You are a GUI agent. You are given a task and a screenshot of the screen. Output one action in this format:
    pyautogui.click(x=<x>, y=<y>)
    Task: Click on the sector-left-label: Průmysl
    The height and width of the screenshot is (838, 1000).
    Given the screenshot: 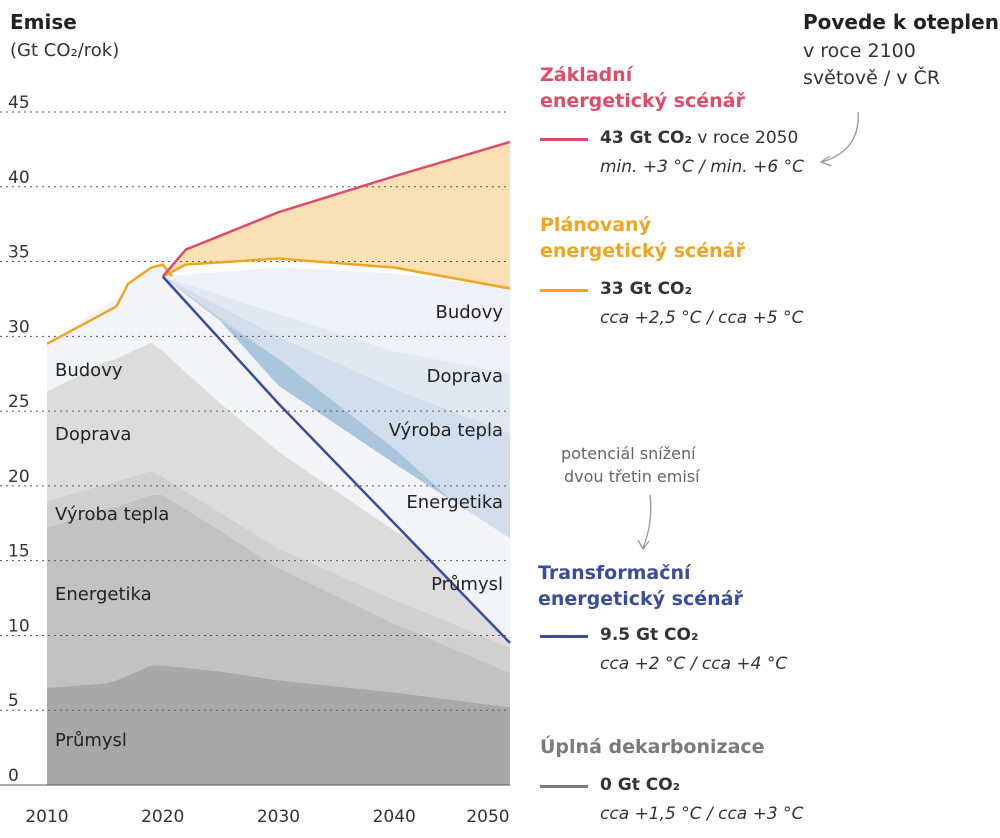 What is the action you would take?
    pyautogui.click(x=91, y=740)
    